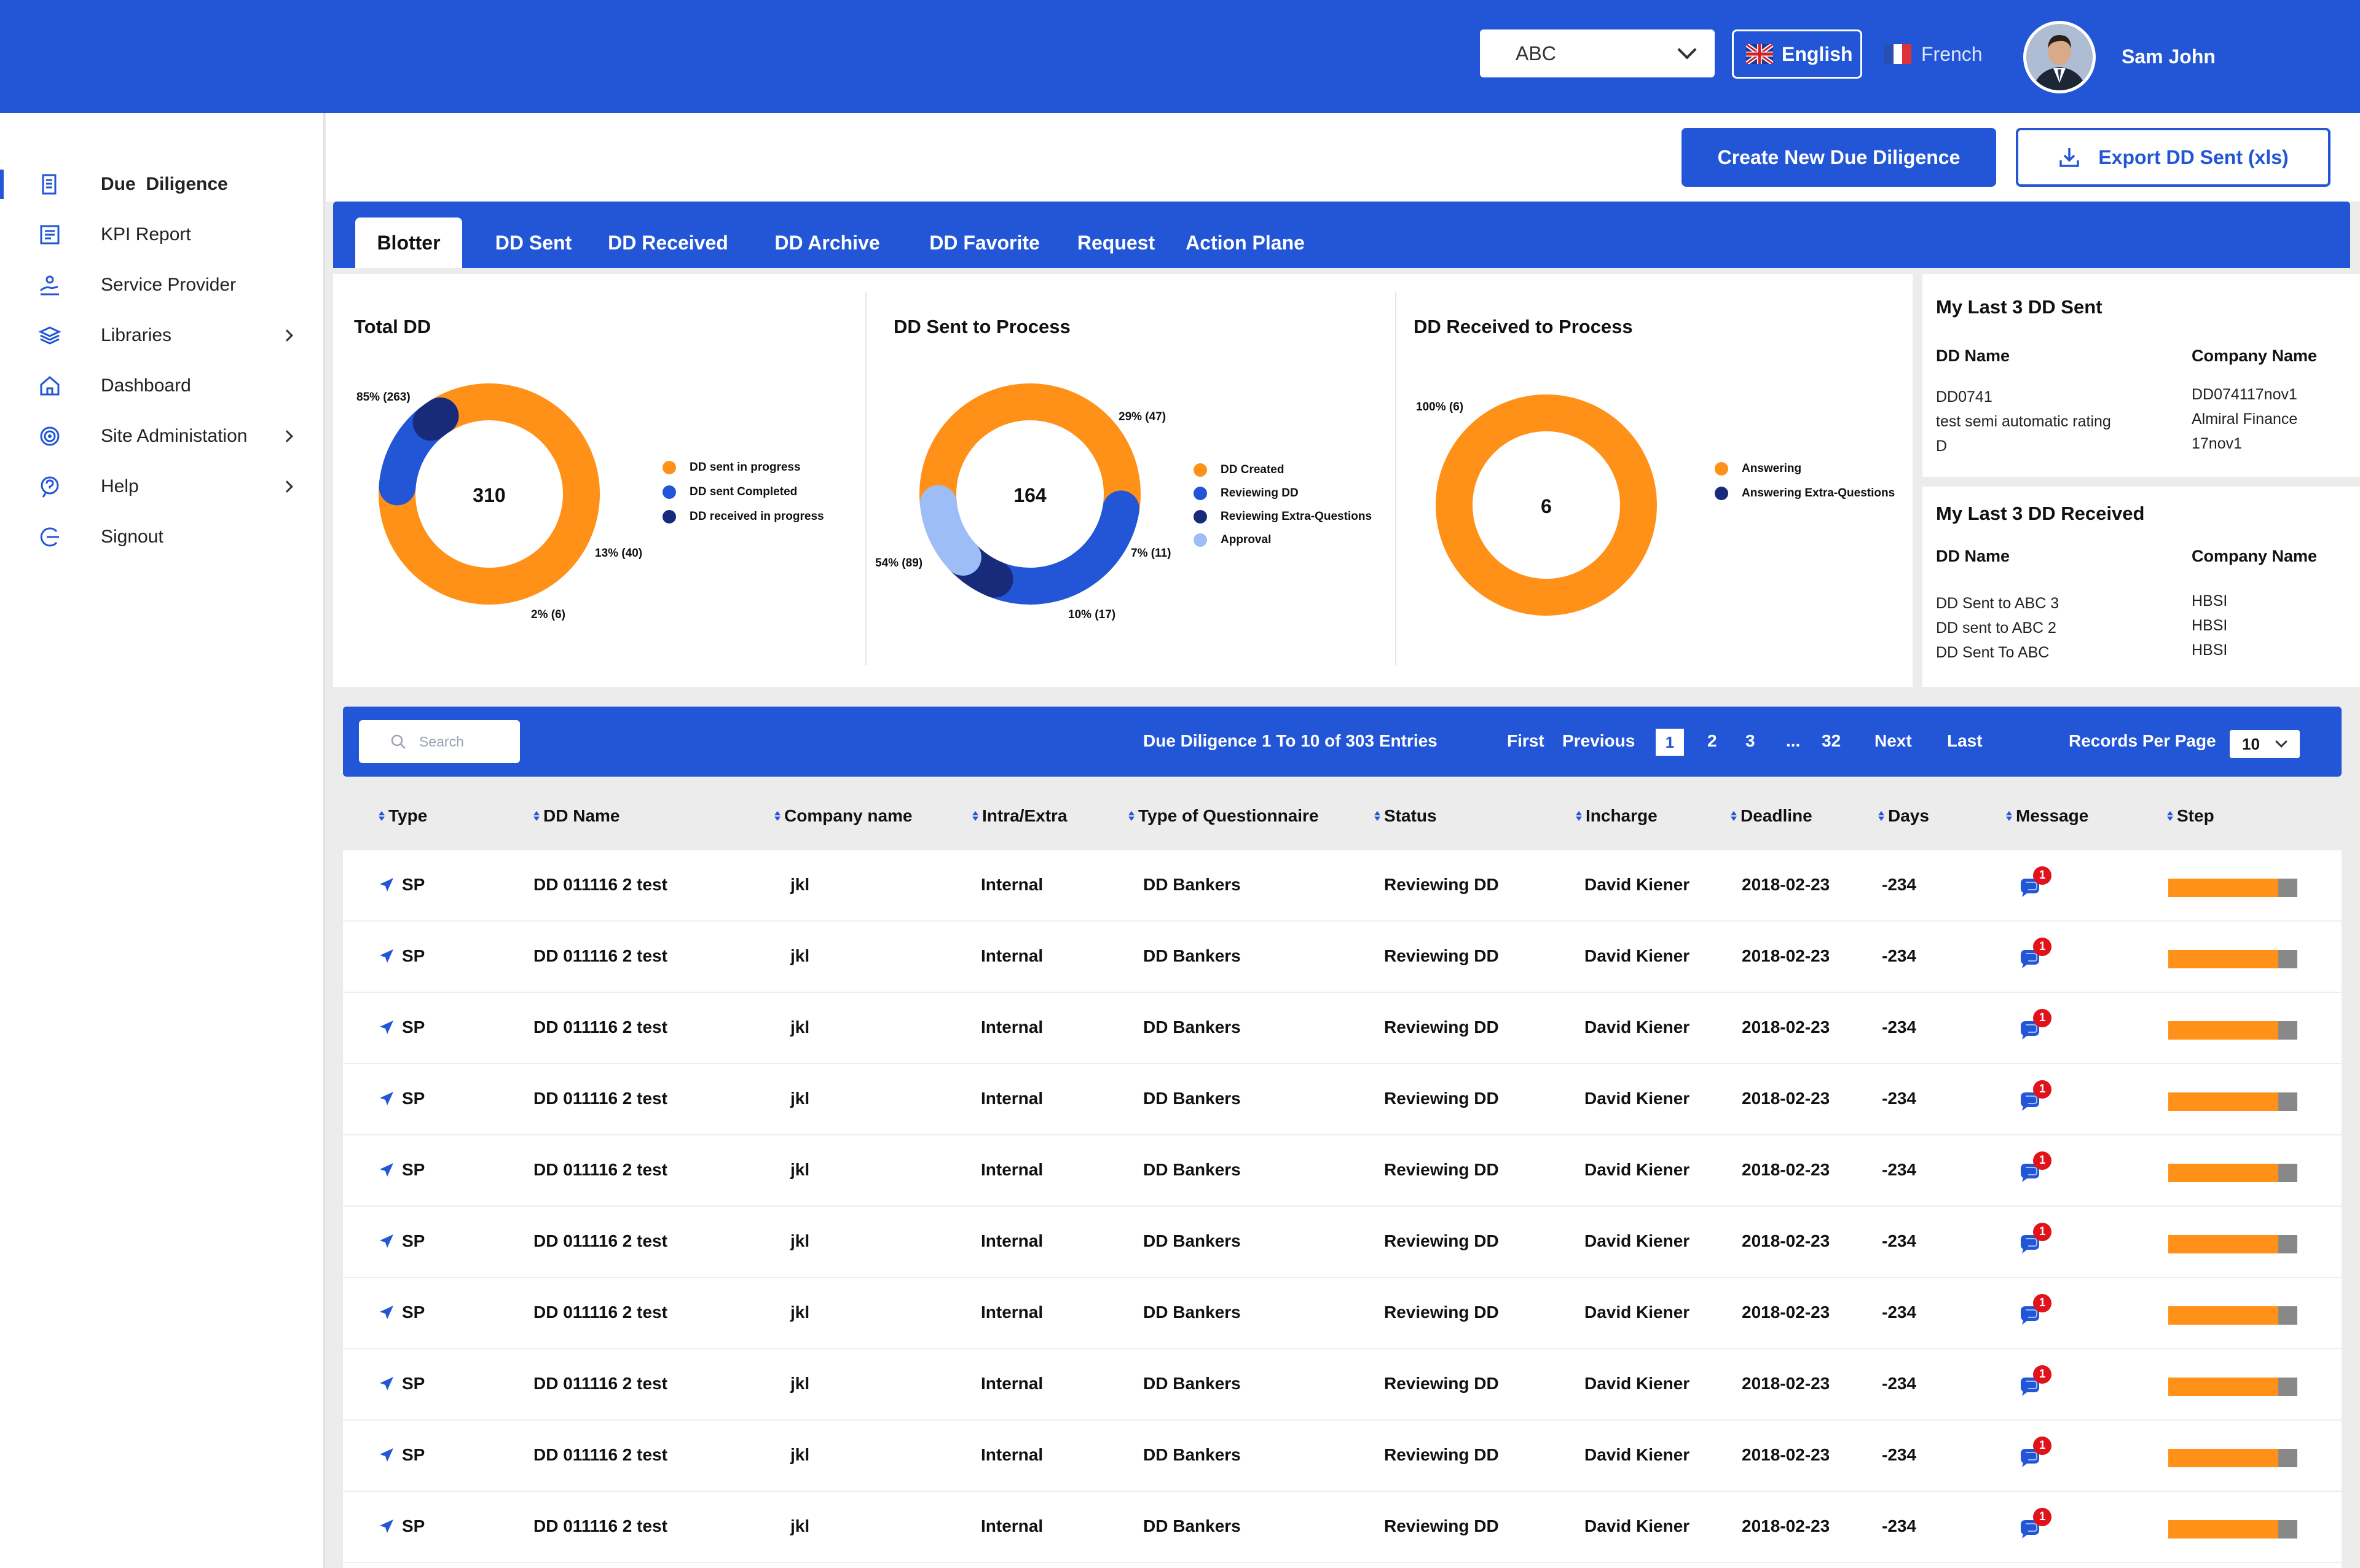  I want to click on column-header-label: DD Name, so click(582, 815).